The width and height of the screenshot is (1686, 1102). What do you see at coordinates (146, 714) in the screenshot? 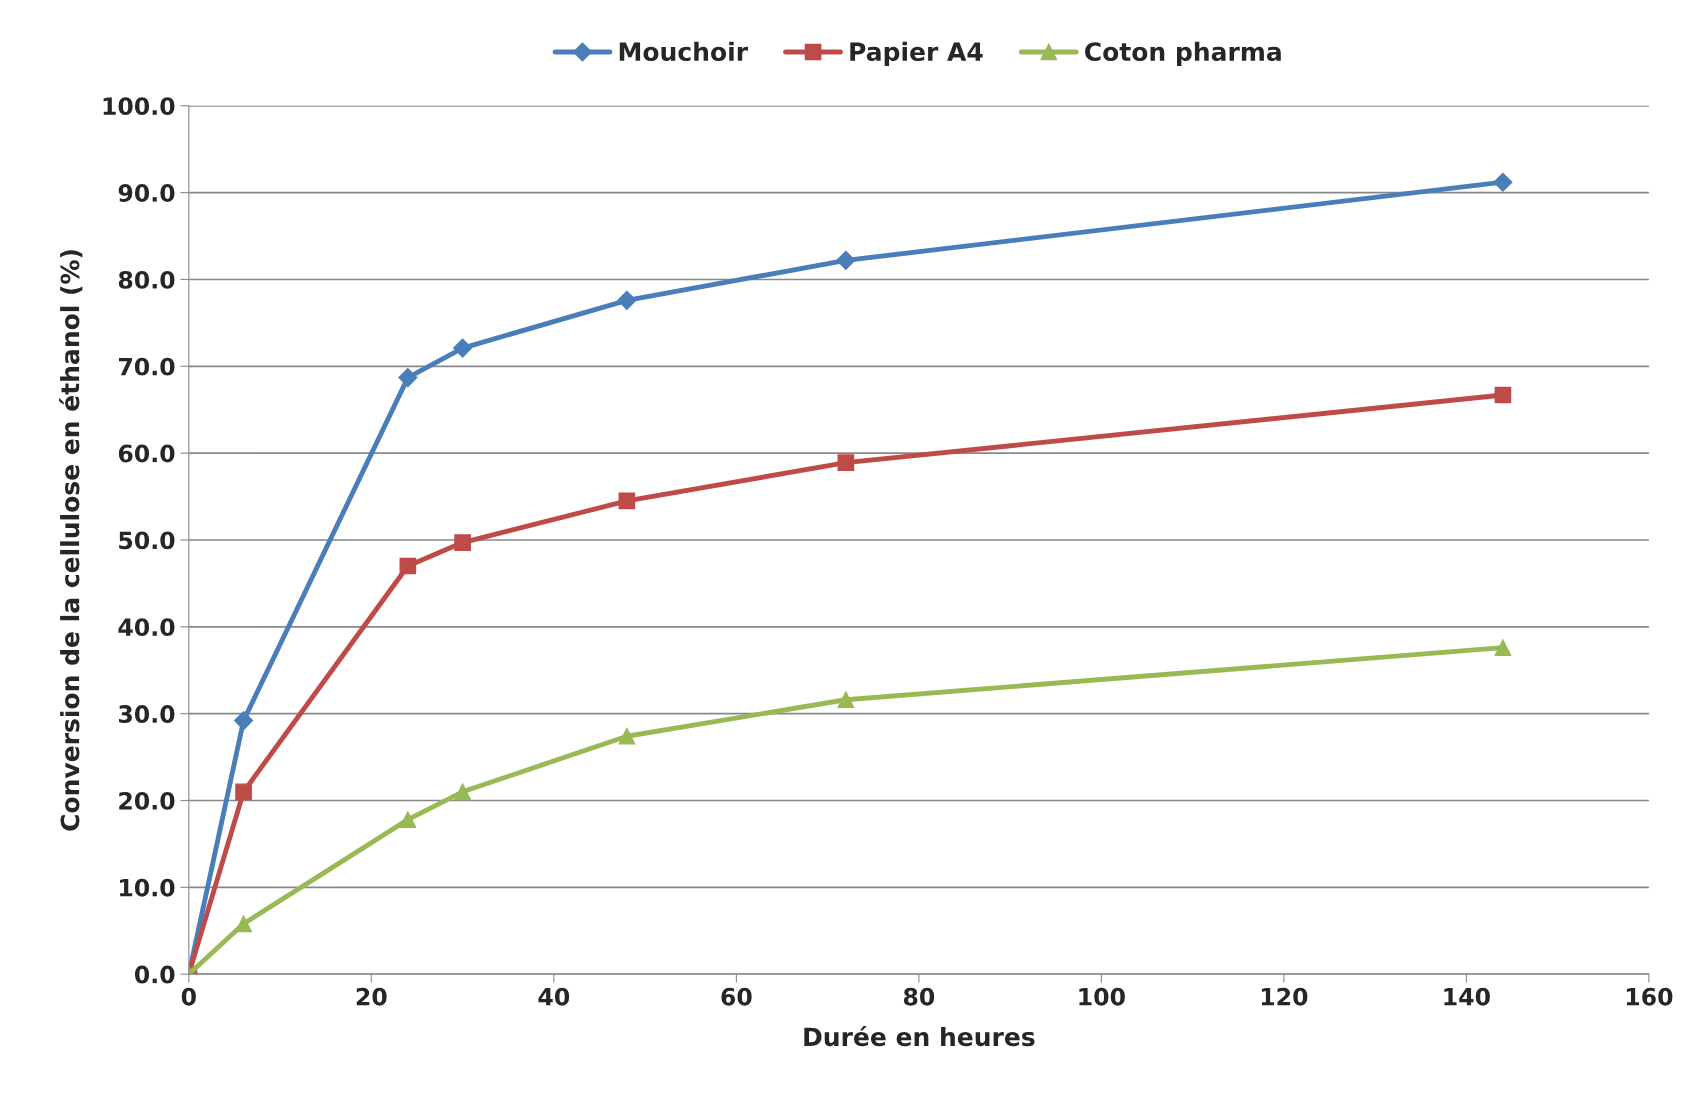
I see `y-tick-label: 30.0` at bounding box center [146, 714].